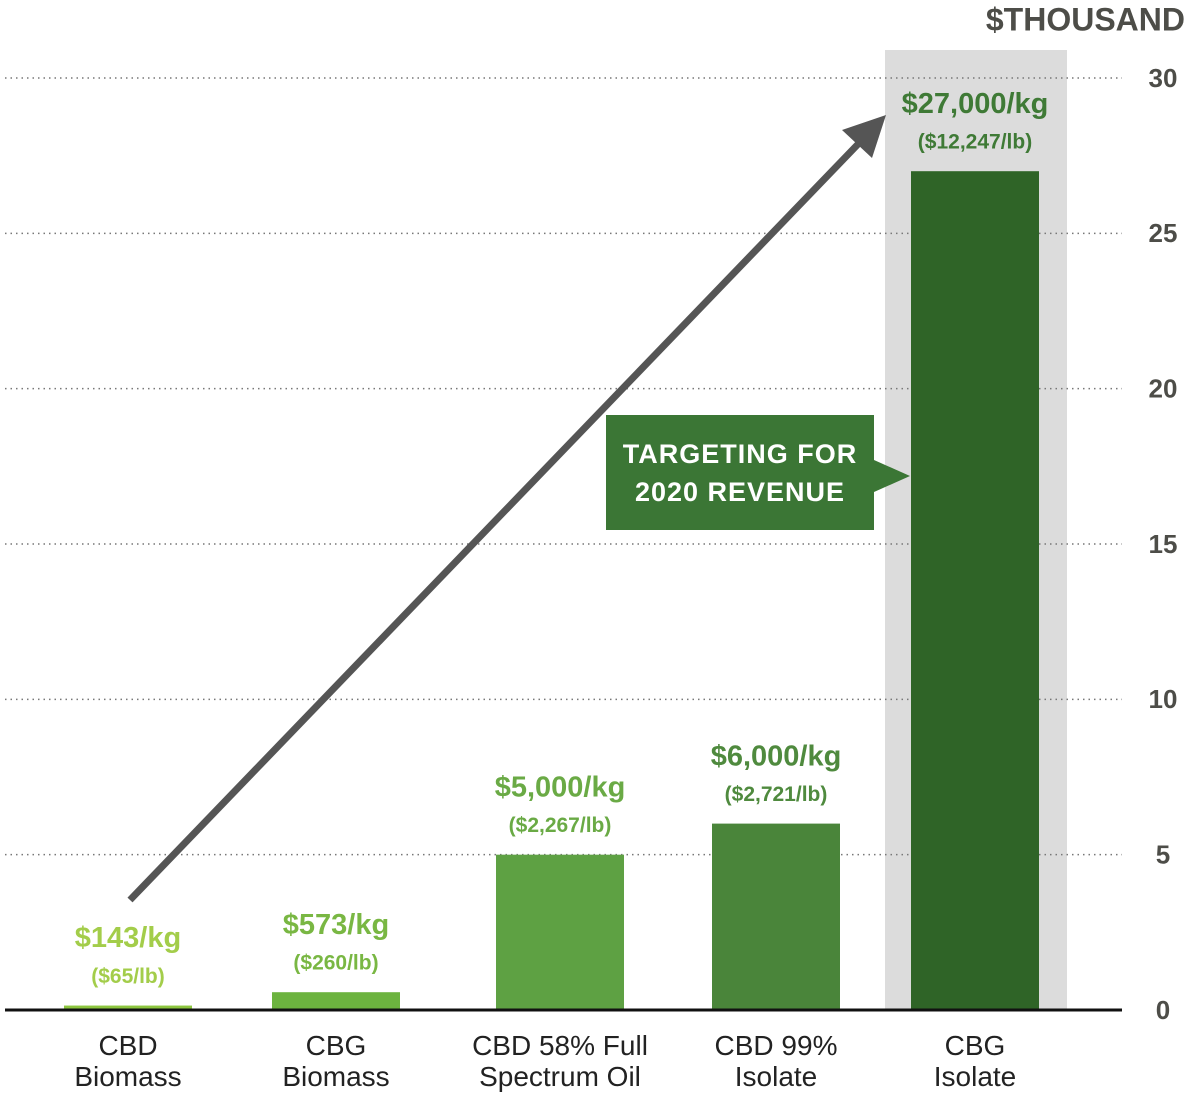 The height and width of the screenshot is (1096, 1187). What do you see at coordinates (1163, 78) in the screenshot?
I see `y-tick-label: 30` at bounding box center [1163, 78].